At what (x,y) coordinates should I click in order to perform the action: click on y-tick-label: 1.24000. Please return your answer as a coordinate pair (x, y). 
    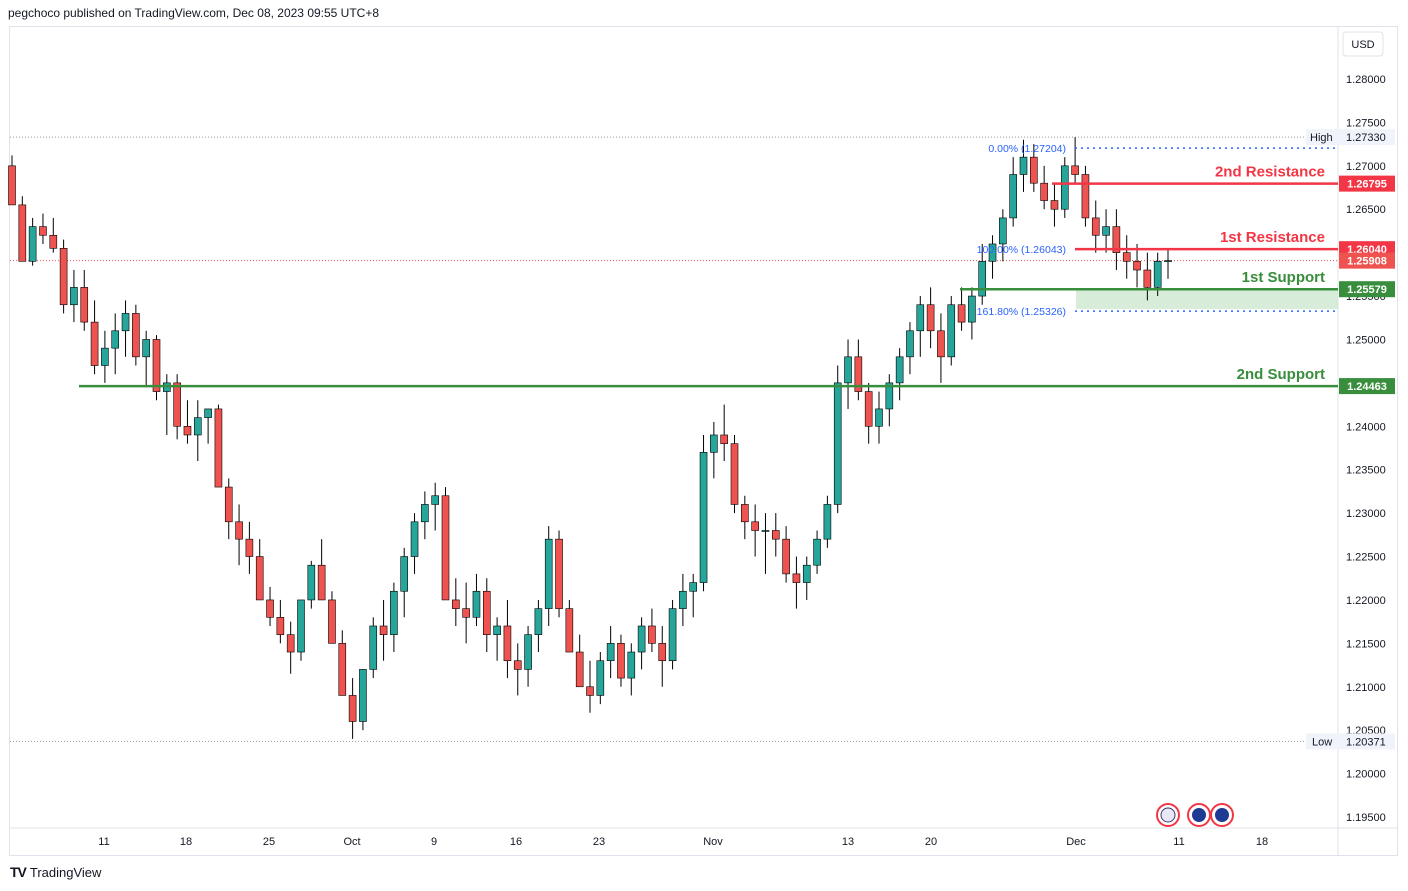
    Looking at the image, I should click on (1366, 427).